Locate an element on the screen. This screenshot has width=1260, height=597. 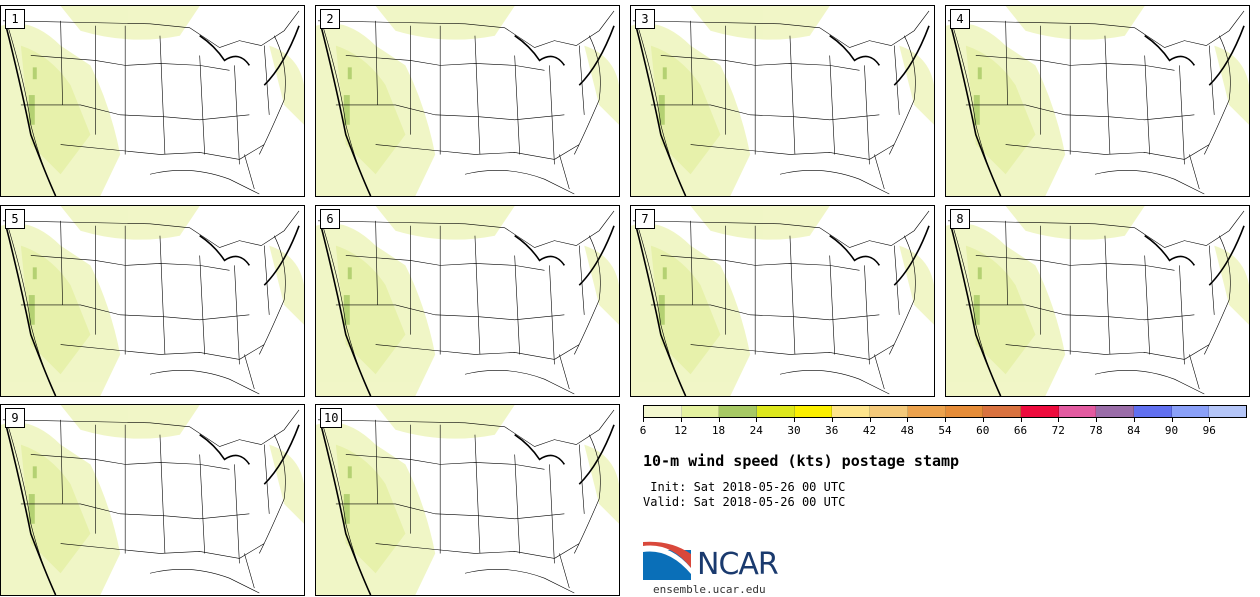
member-number: 4 is located at coordinates (960, 19).